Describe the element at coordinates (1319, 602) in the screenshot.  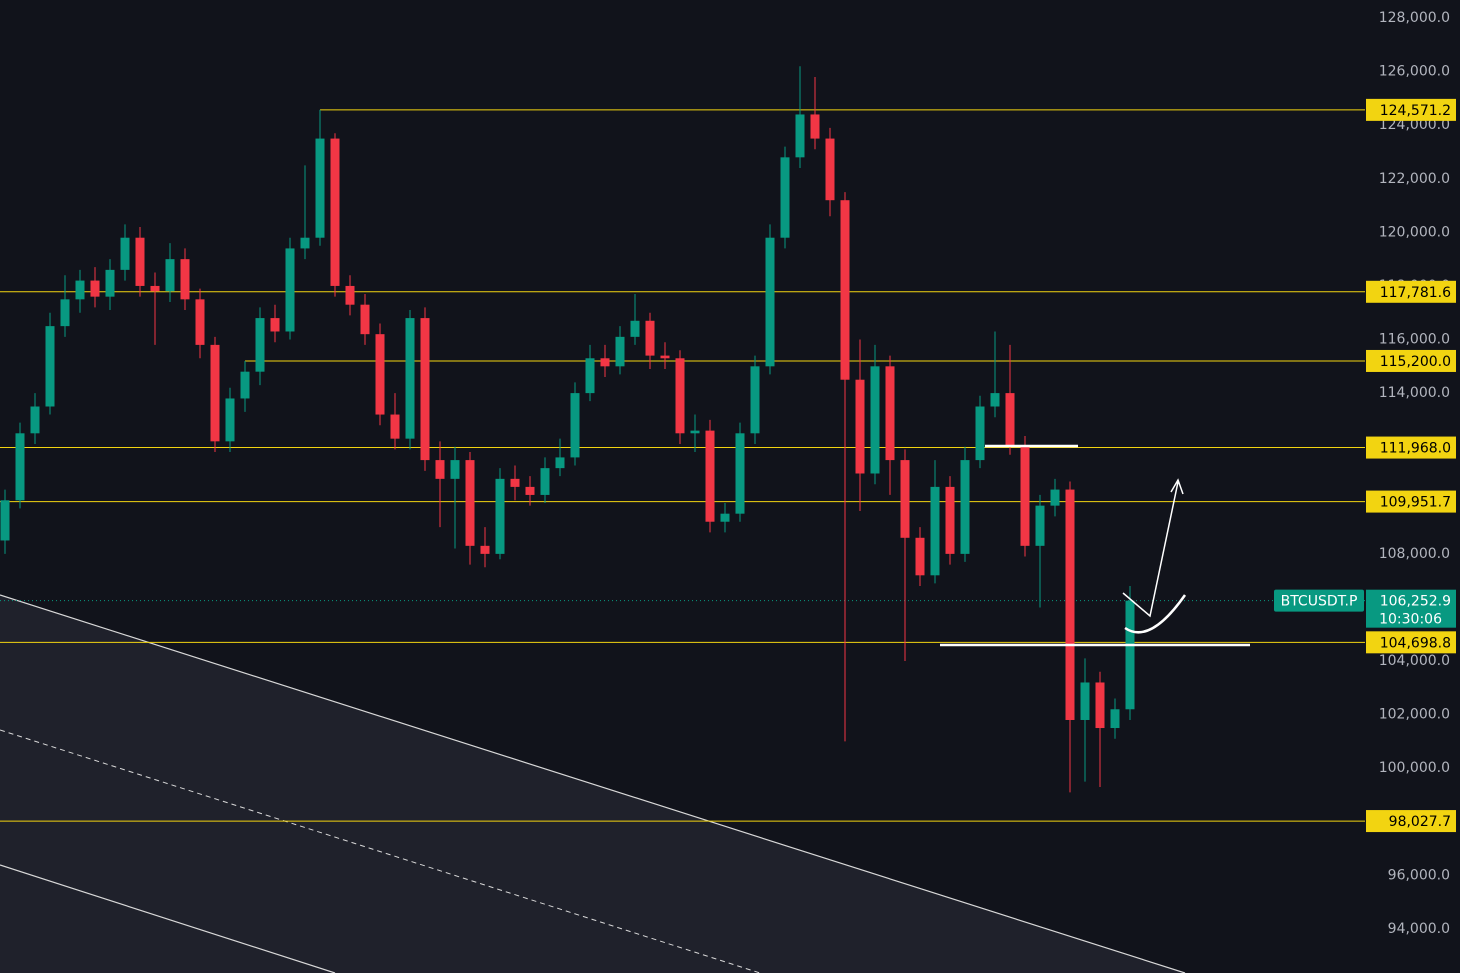
I see `symbol-label: BTCUSDT.P` at that location.